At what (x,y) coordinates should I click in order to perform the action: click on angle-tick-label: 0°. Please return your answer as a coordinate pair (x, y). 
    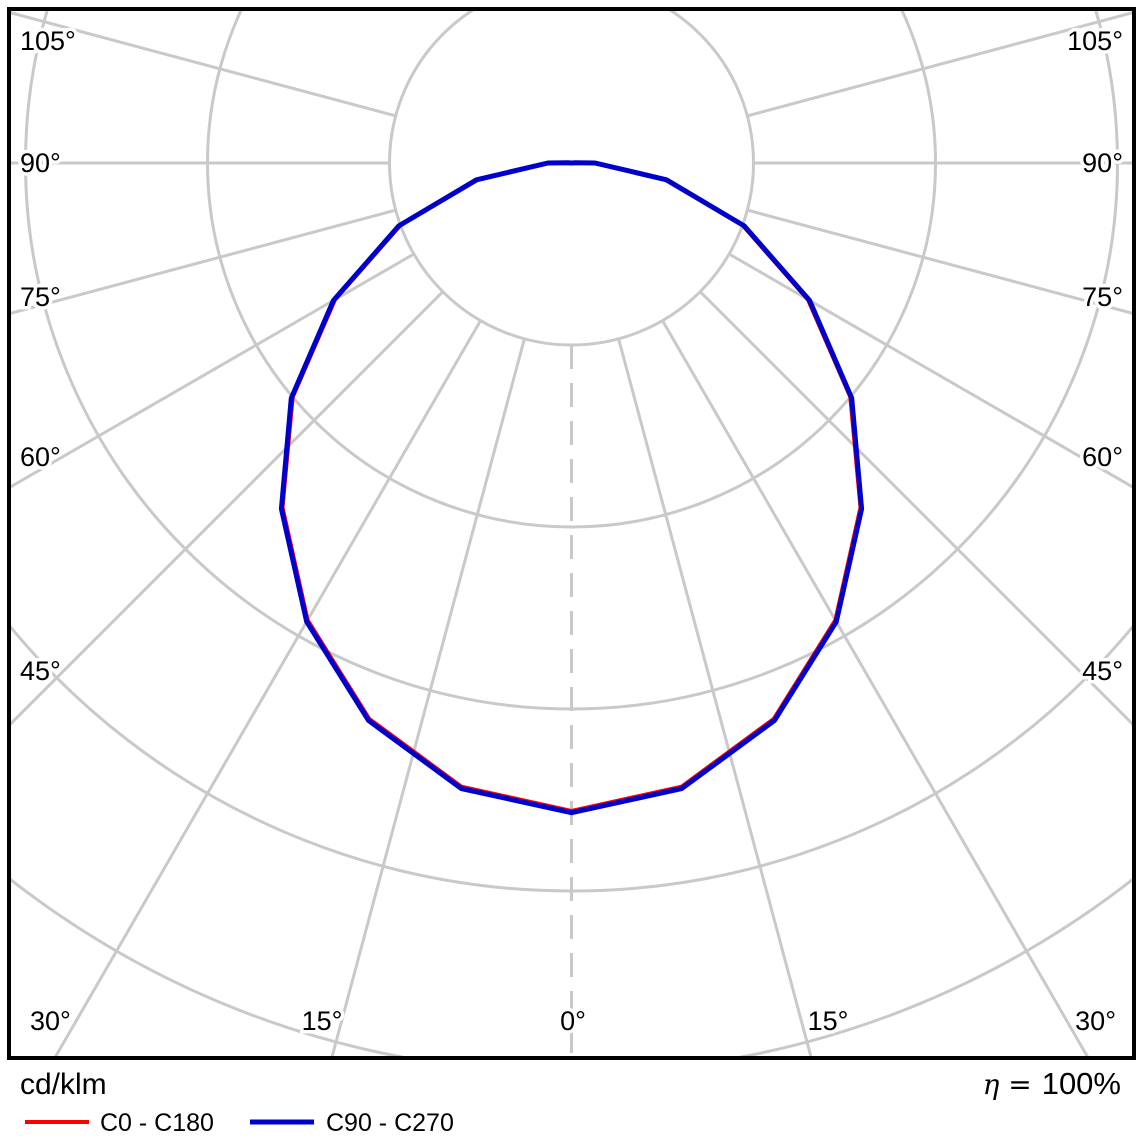
    Looking at the image, I should click on (573, 1021).